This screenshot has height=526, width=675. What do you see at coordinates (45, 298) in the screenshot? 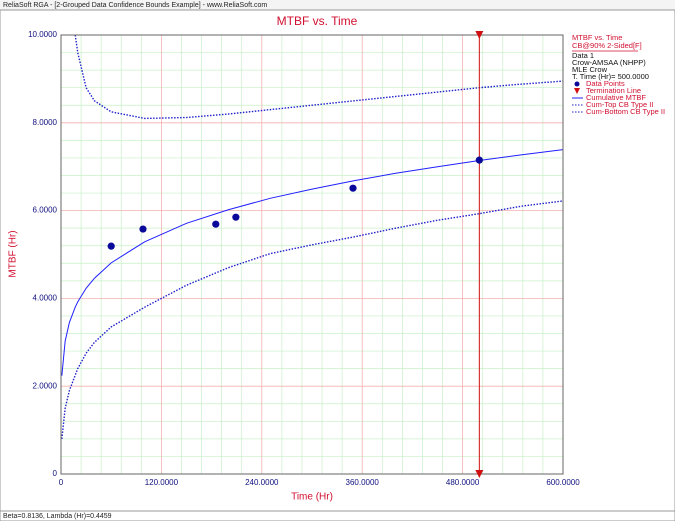
I see `y-tick-label: 4.0000` at bounding box center [45, 298].